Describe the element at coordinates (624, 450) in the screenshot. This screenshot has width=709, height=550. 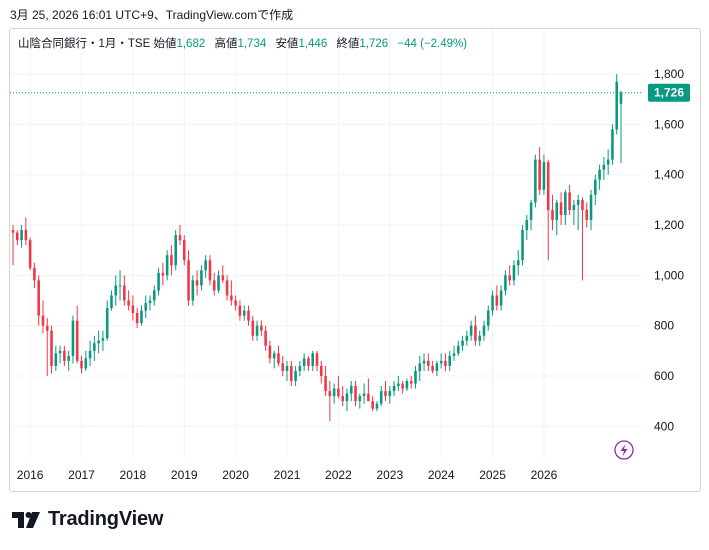
I see `lightning-icon` at that location.